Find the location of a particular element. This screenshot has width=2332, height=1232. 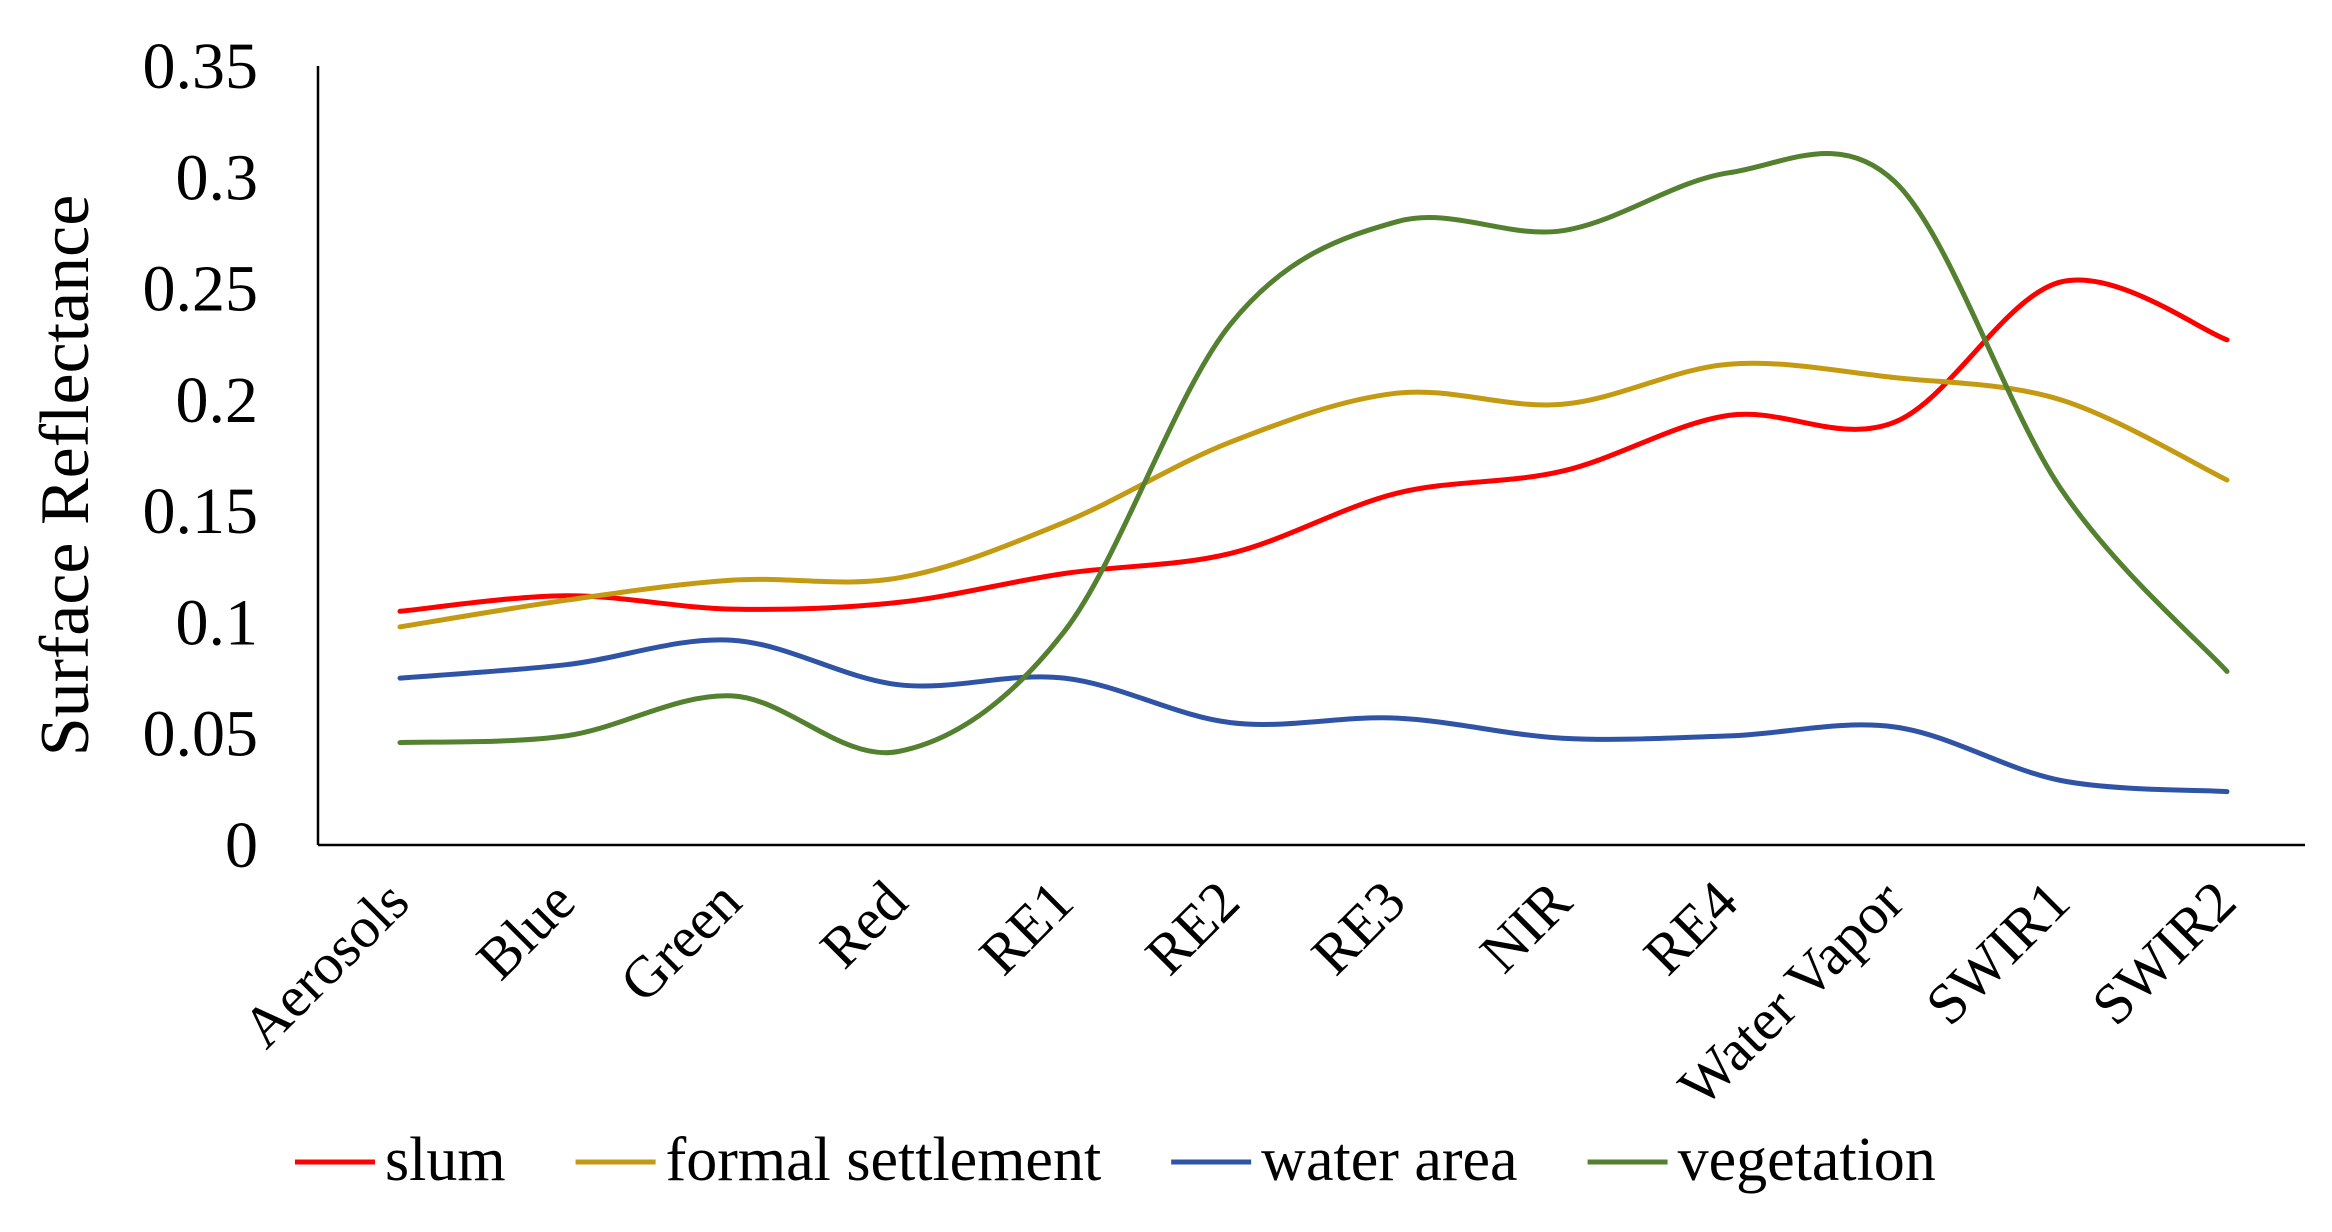

legend-item-slum: slum is located at coordinates (400, 1160).